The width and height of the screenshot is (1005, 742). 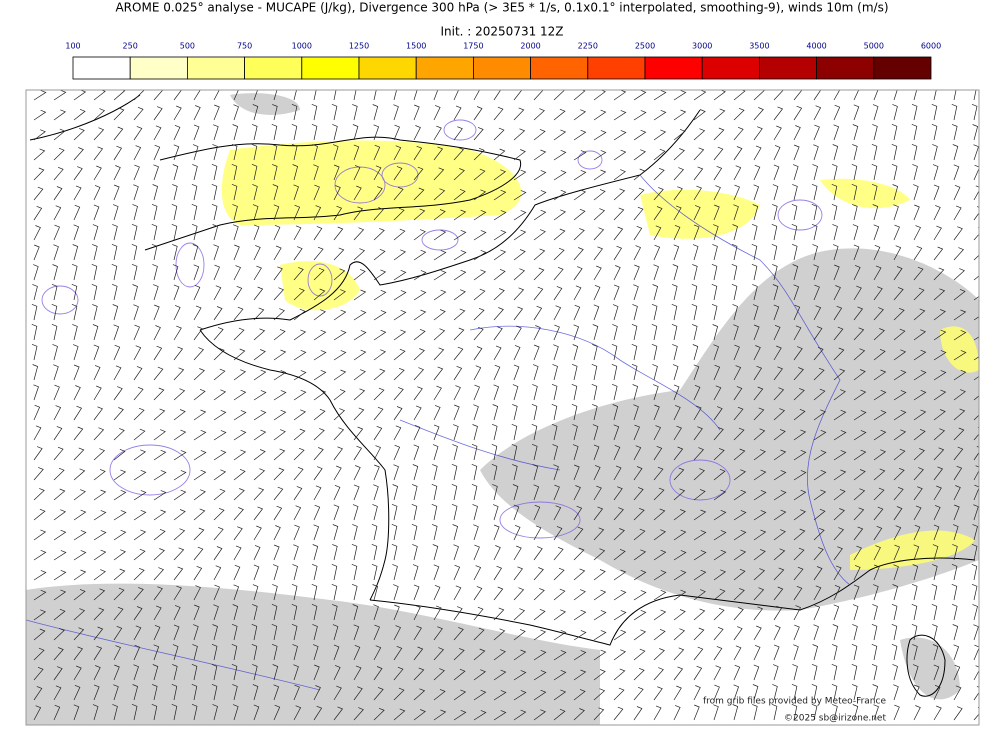 I want to click on copyright: ©2025 sb@irizone.net, so click(x=835, y=719).